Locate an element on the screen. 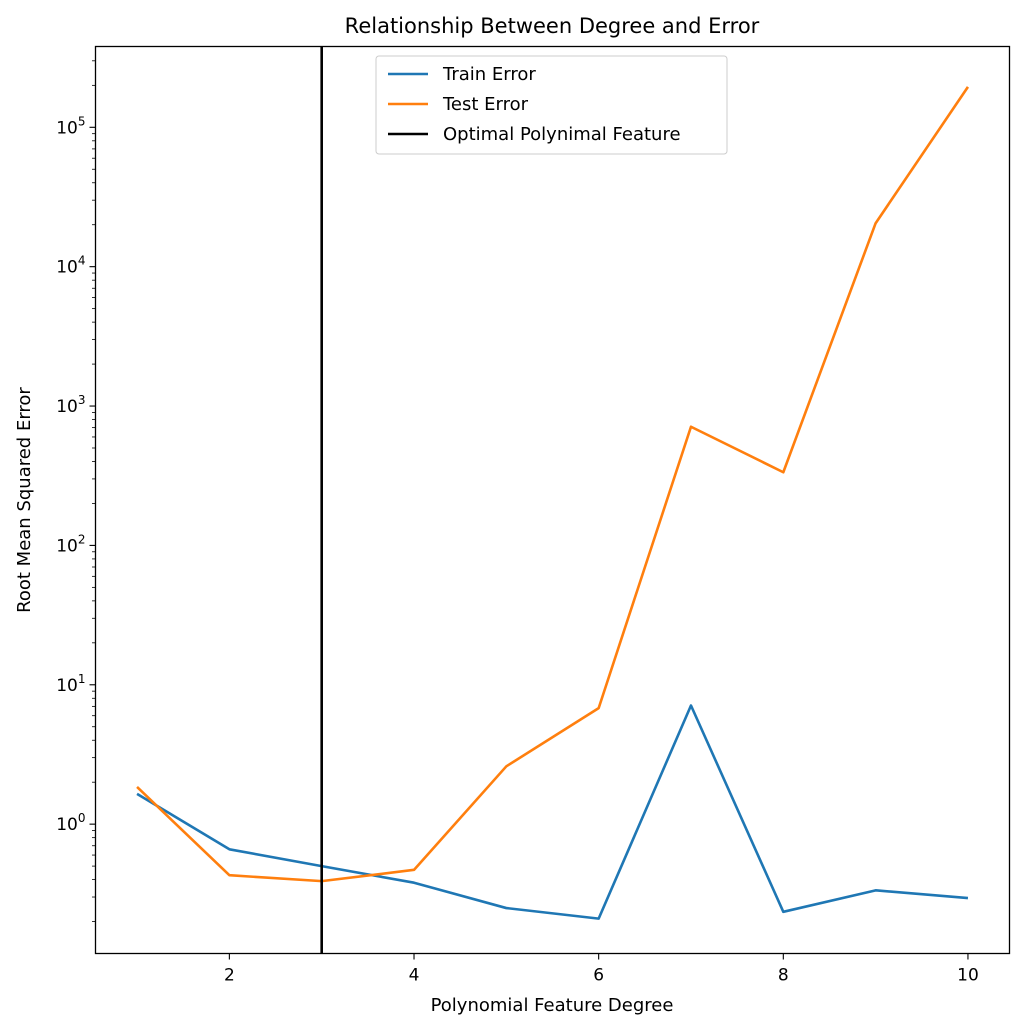 This screenshot has width=1028, height=1031. chart-title: Relationship Between Degree and Error is located at coordinates (552, 26).